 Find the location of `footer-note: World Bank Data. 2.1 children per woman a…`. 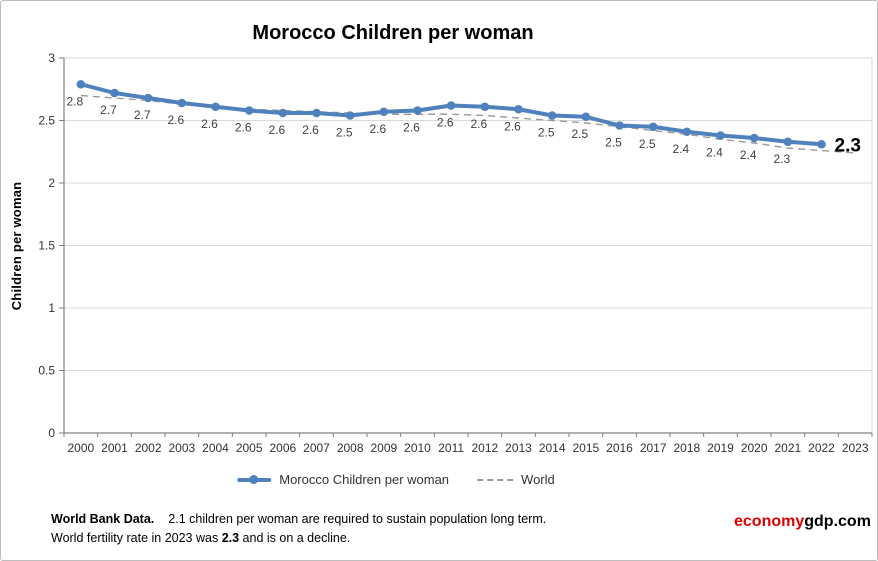

footer-note: World Bank Data. 2.1 children per woman a… is located at coordinates (298, 529).